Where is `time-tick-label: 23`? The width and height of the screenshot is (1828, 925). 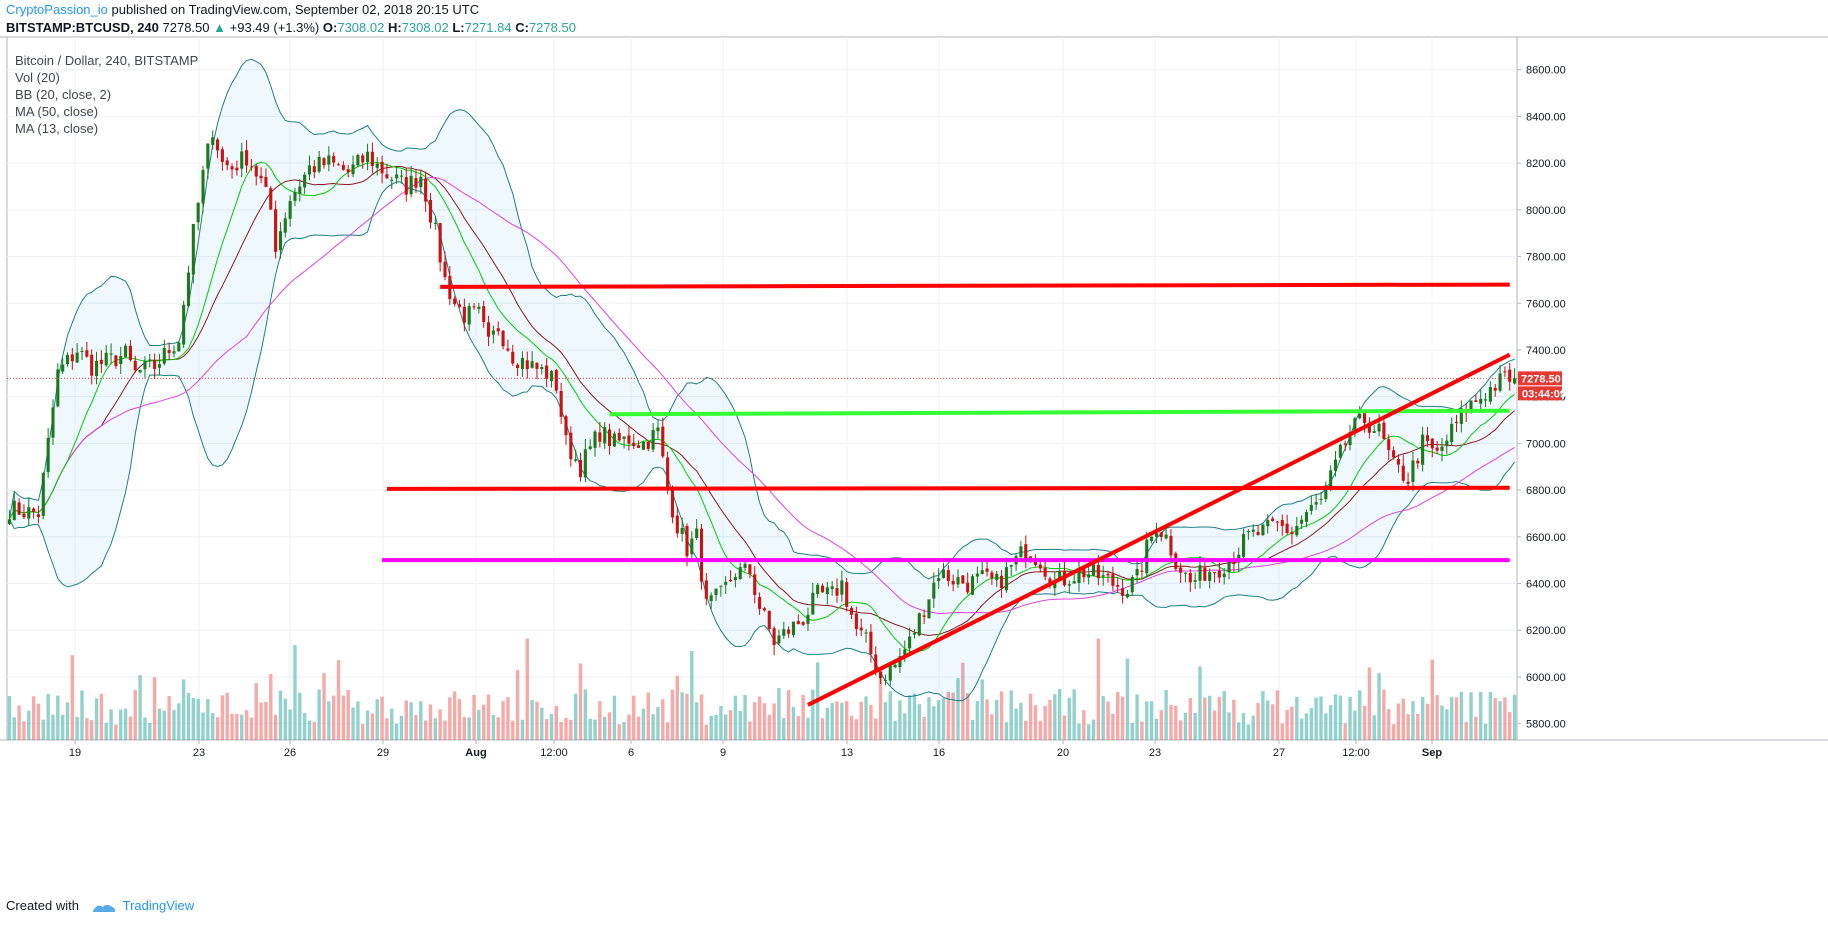 time-tick-label: 23 is located at coordinates (1155, 753).